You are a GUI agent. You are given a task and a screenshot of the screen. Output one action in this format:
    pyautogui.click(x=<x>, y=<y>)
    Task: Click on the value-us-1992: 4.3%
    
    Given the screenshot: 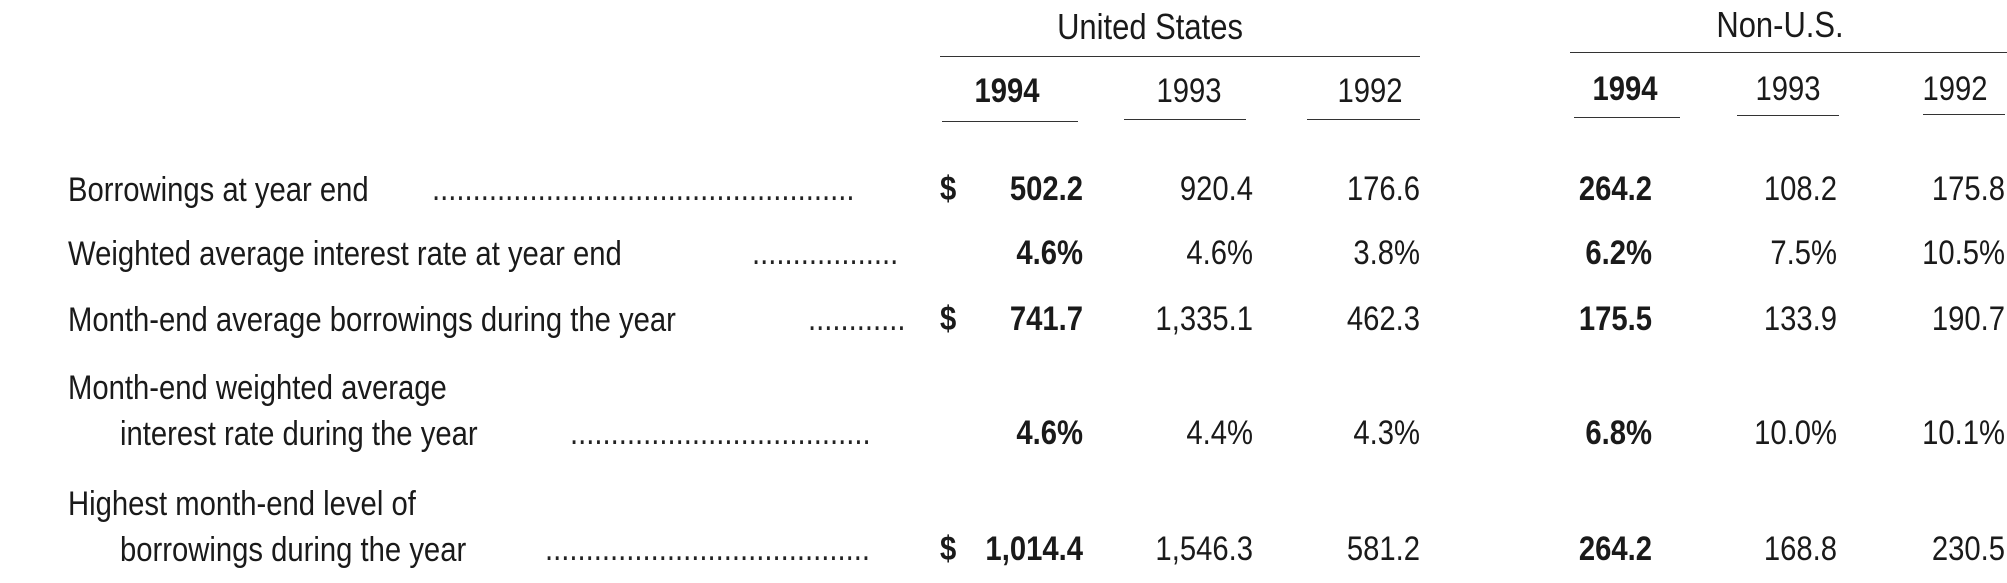 What is the action you would take?
    pyautogui.click(x=1386, y=433)
    